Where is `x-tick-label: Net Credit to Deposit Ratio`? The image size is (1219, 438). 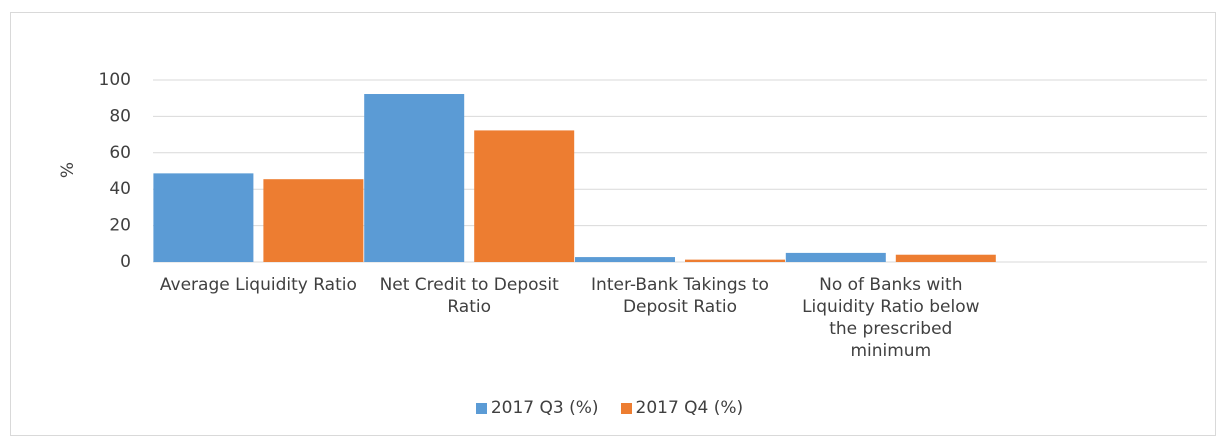 x-tick-label: Net Credit to Deposit Ratio is located at coordinates (469, 296).